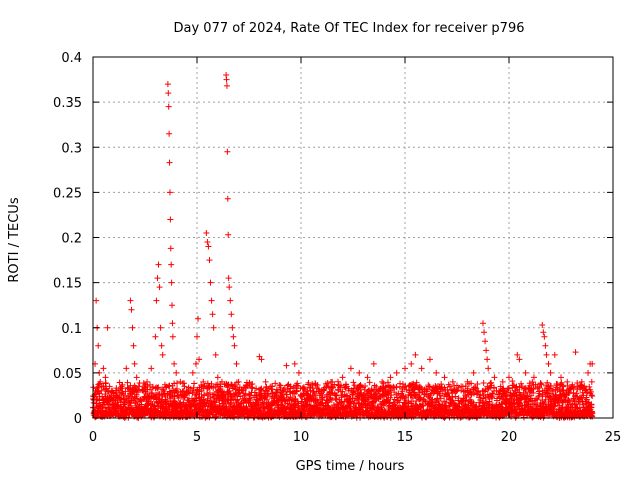 Image resolution: width=640 pixels, height=480 pixels. I want to click on x-tick-label: 25, so click(613, 437).